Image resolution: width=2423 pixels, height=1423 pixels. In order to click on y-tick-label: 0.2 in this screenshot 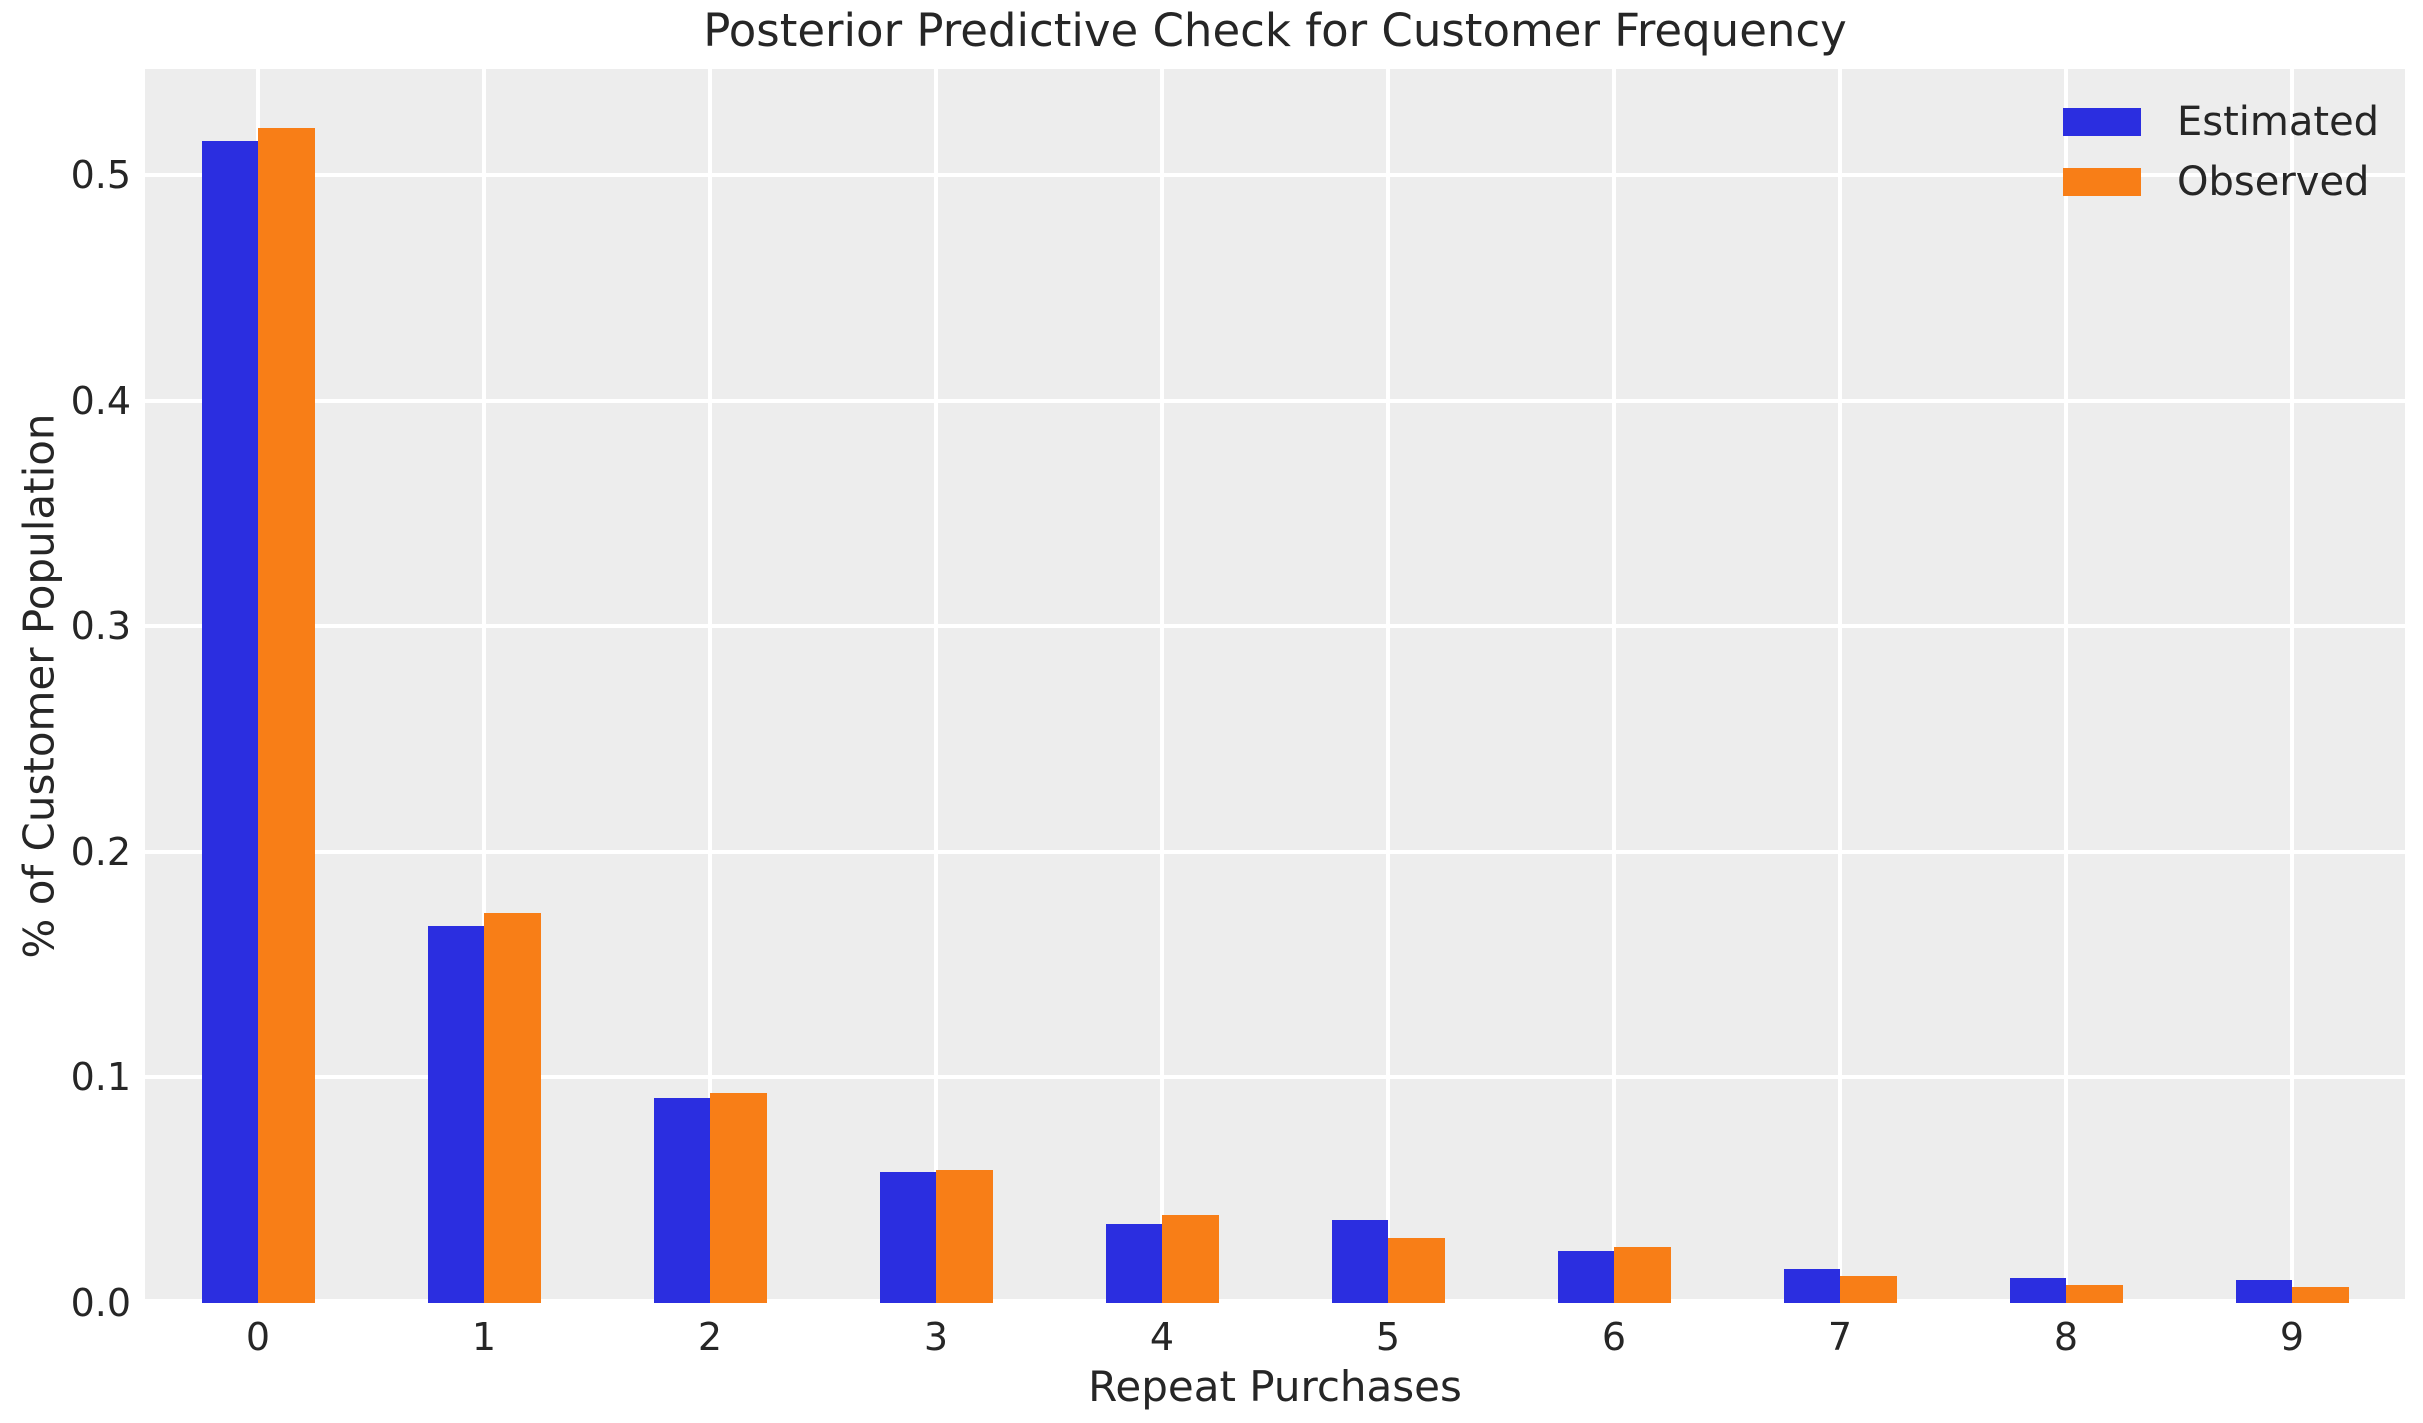, I will do `click(100, 851)`.